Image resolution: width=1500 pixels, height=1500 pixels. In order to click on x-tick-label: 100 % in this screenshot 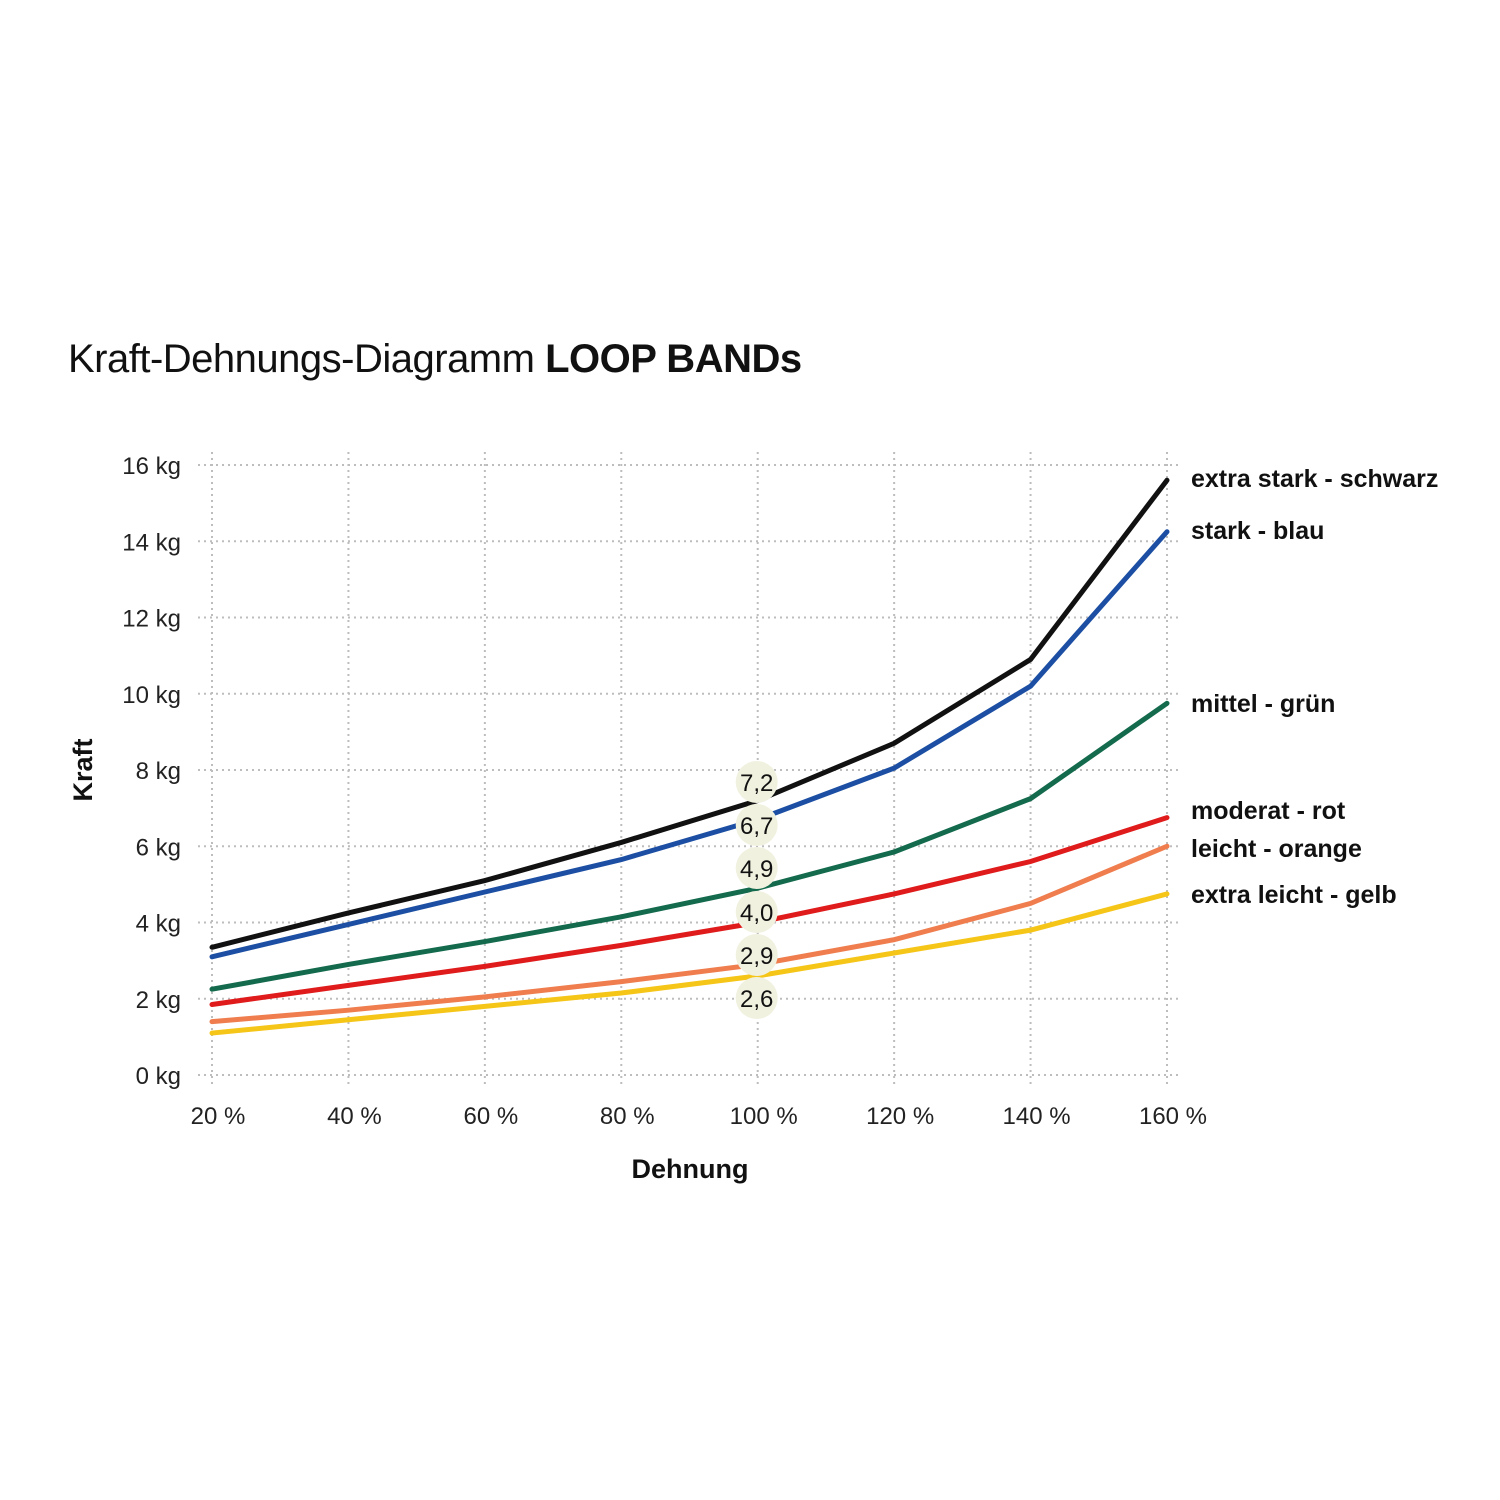, I will do `click(764, 1116)`.